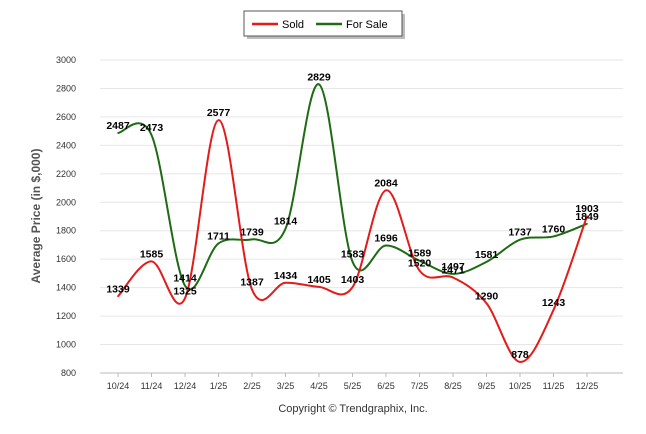 This screenshot has width=646, height=434. What do you see at coordinates (286, 386) in the screenshot?
I see `x-tick-label: 3/25` at bounding box center [286, 386].